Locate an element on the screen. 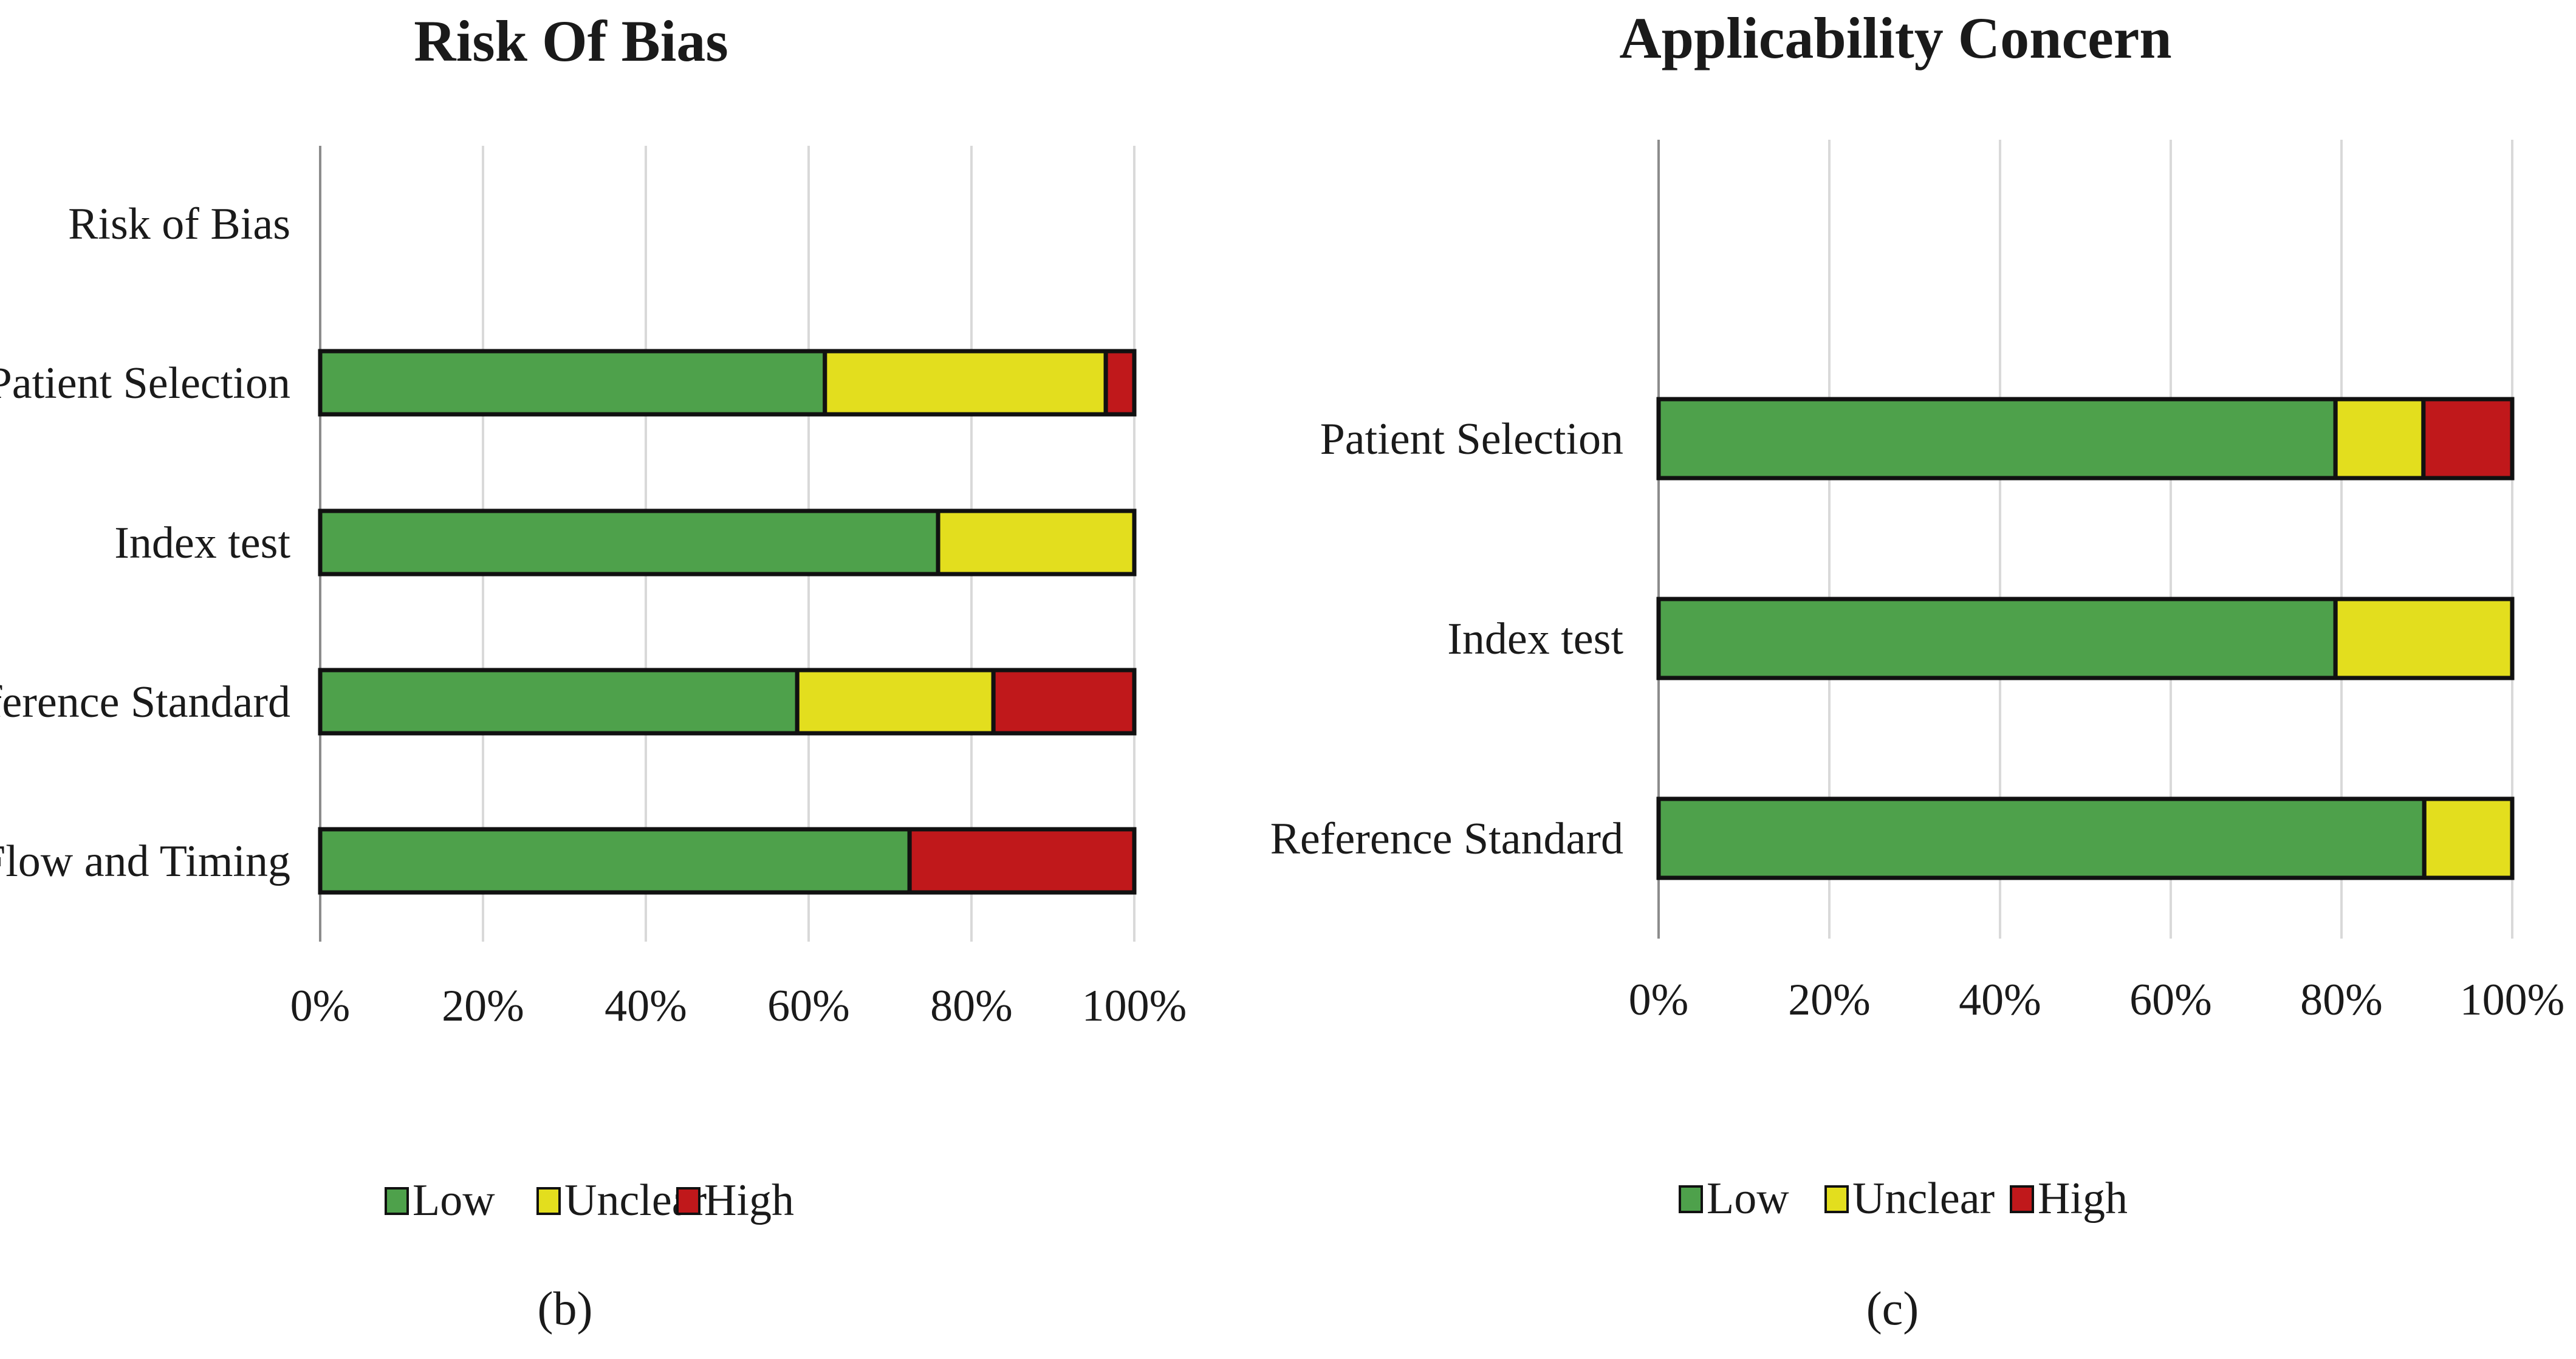  panel-label: (b) is located at coordinates (565, 1309).